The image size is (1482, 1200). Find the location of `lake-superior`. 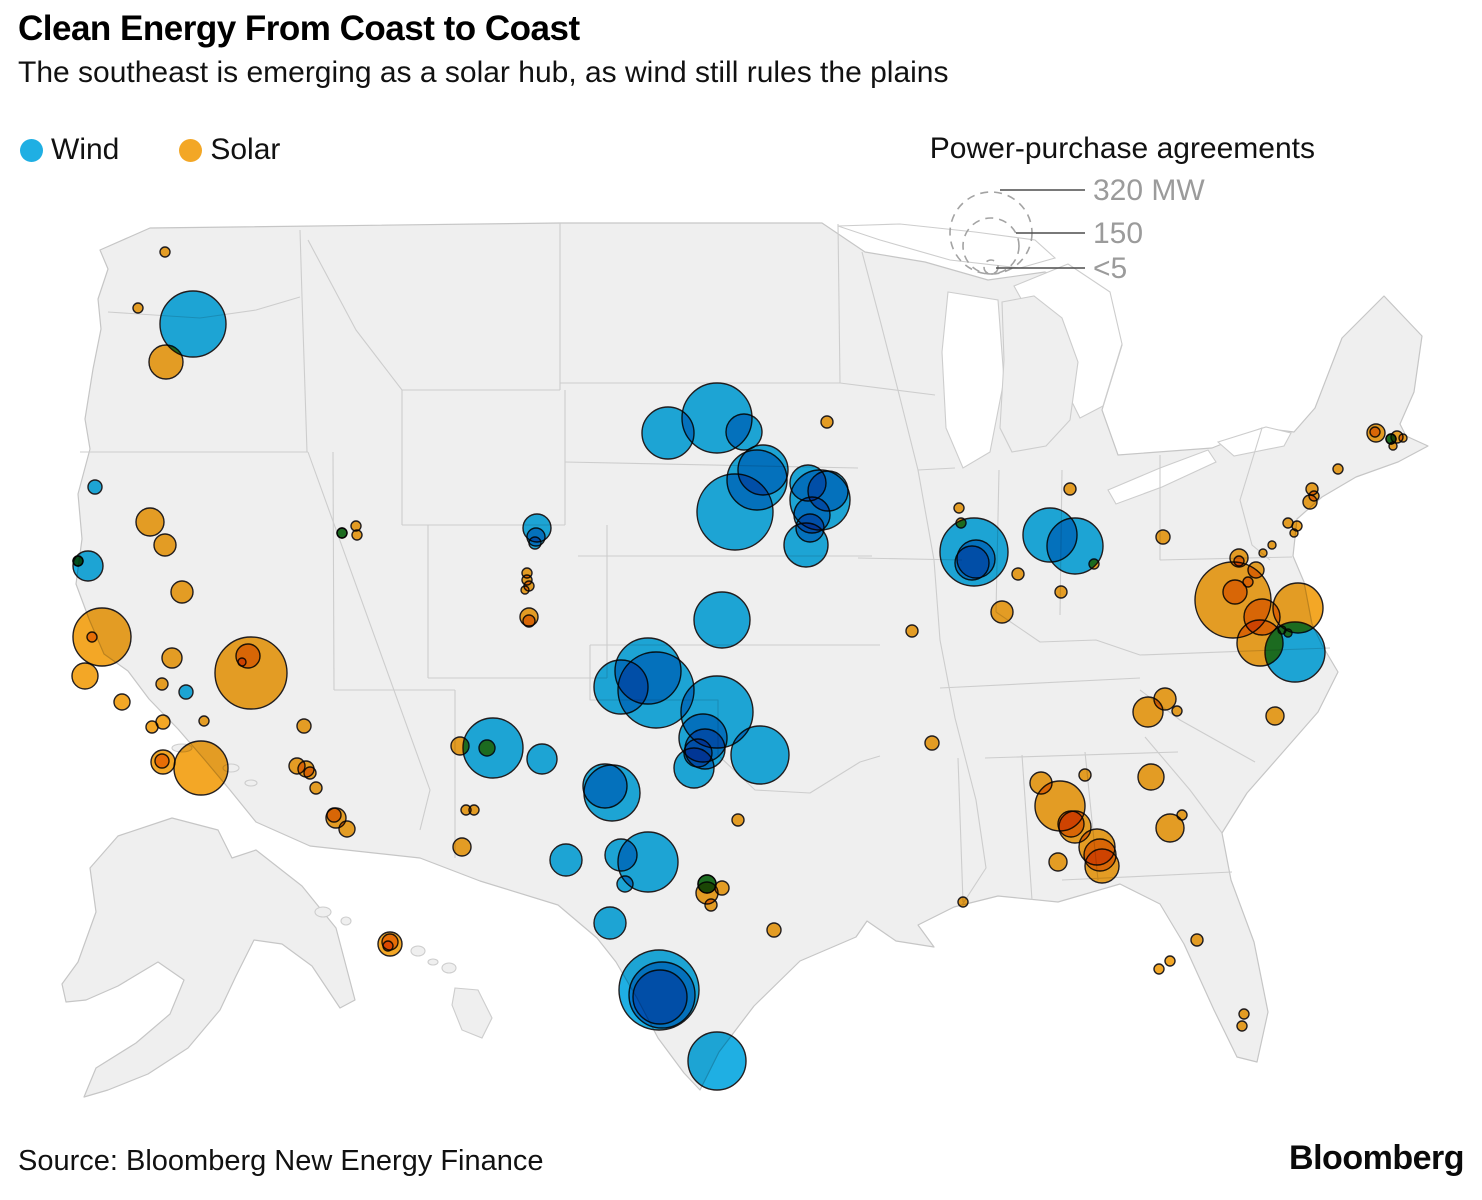

lake-superior is located at coordinates (947, 246).